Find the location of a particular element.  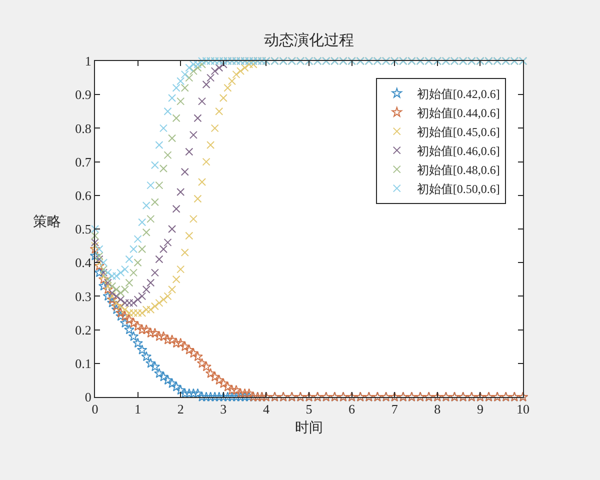

y-tick-label: 0.7 is located at coordinates (83, 162).